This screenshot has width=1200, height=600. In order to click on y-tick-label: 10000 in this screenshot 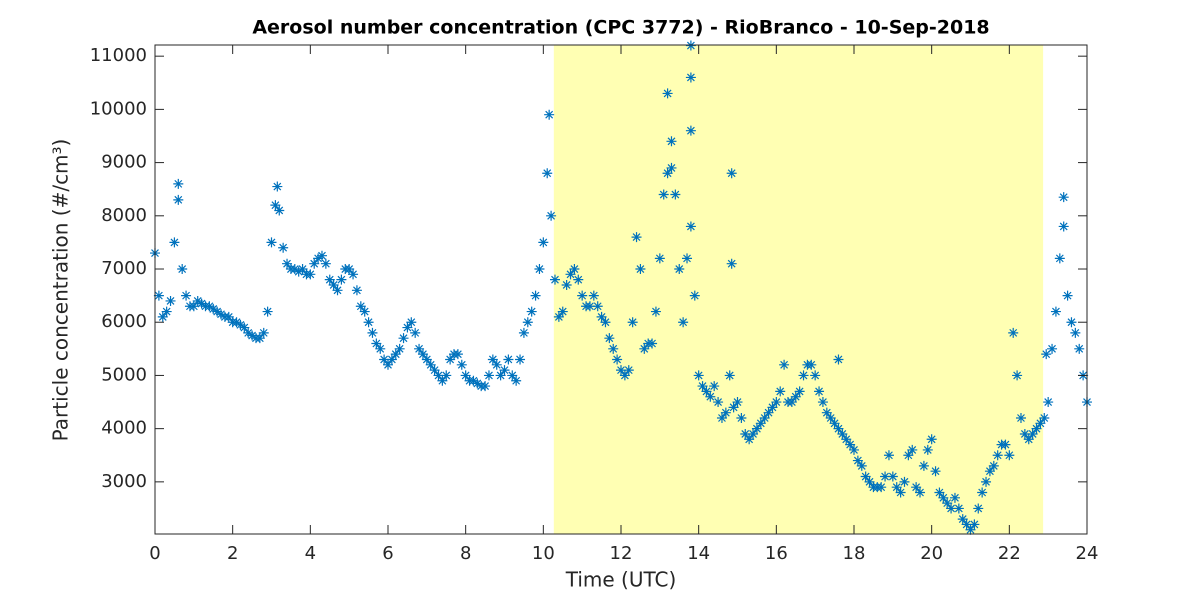, I will do `click(118, 108)`.